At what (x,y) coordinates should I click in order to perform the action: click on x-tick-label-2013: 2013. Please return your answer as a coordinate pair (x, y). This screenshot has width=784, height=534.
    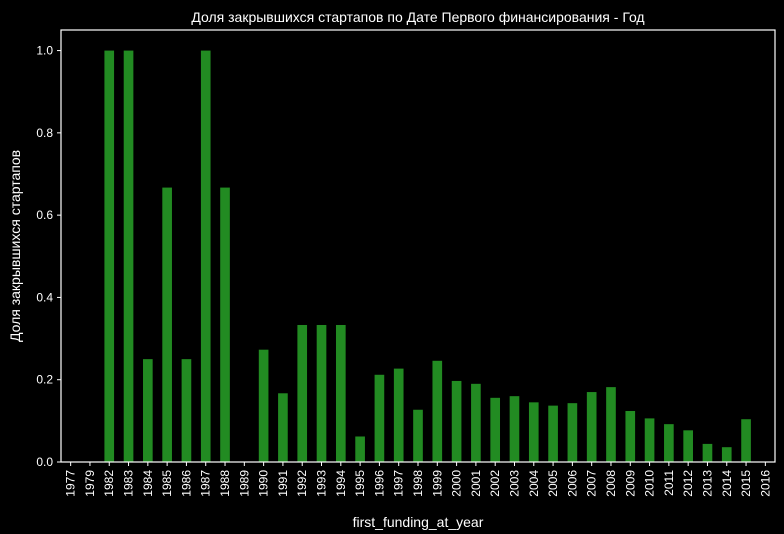
    Looking at the image, I should click on (707, 483).